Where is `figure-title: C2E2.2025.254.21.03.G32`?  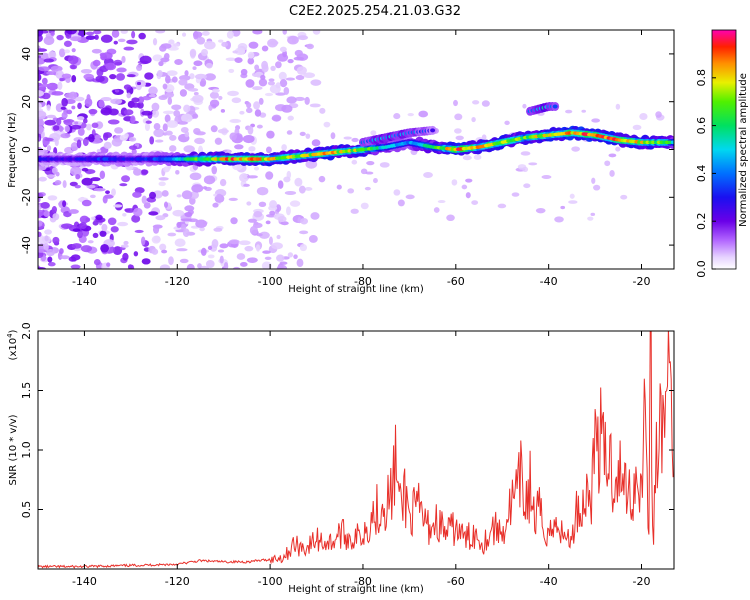
figure-title: C2E2.2025.254.21.03.G32 is located at coordinates (375, 11).